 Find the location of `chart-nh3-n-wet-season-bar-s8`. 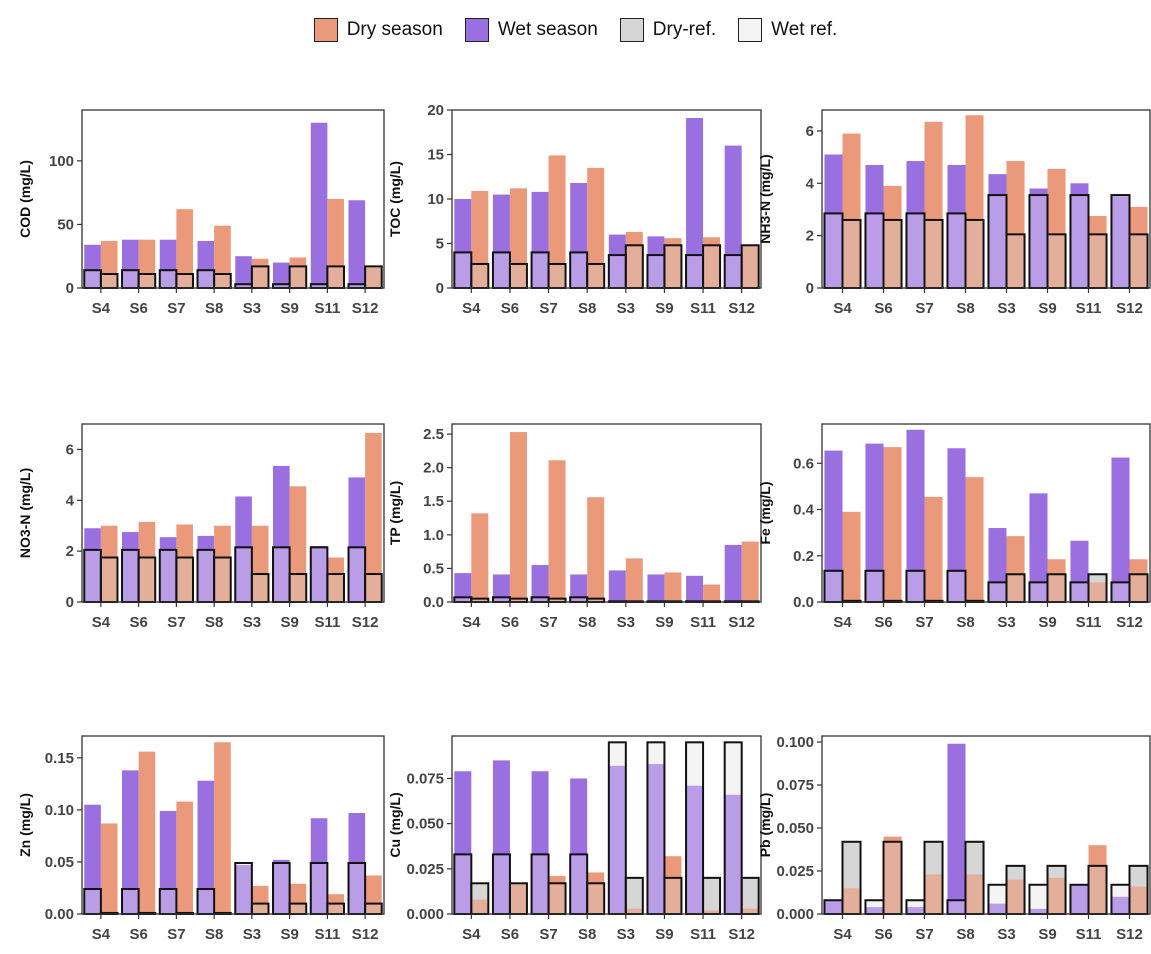

chart-nh3-n-wet-season-bar-s8 is located at coordinates (956, 226).